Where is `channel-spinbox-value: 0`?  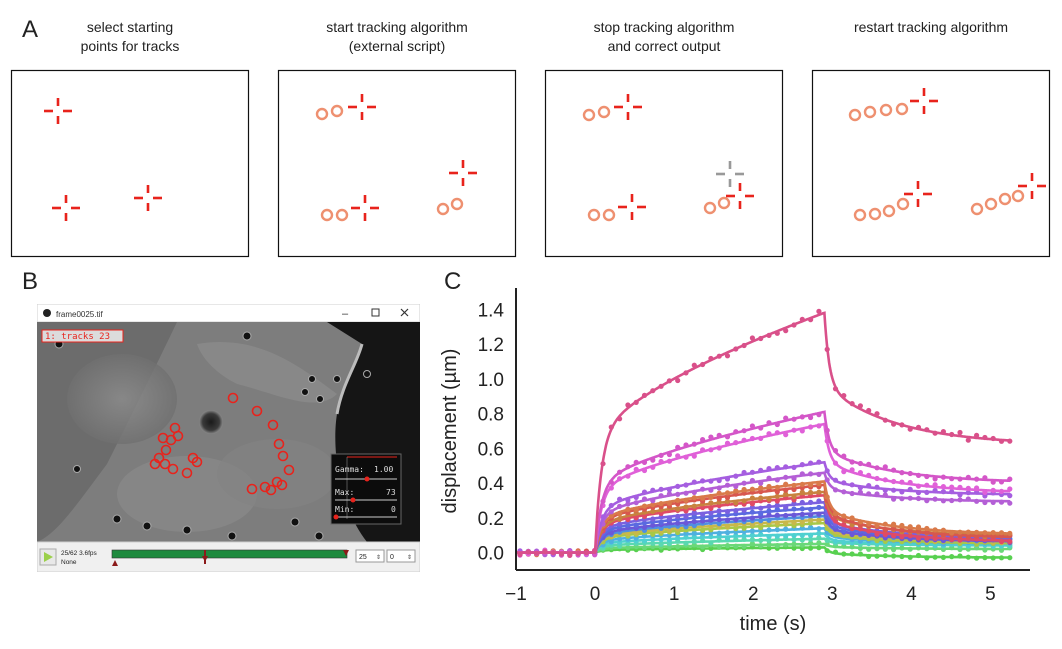
channel-spinbox-value: 0 is located at coordinates (392, 557).